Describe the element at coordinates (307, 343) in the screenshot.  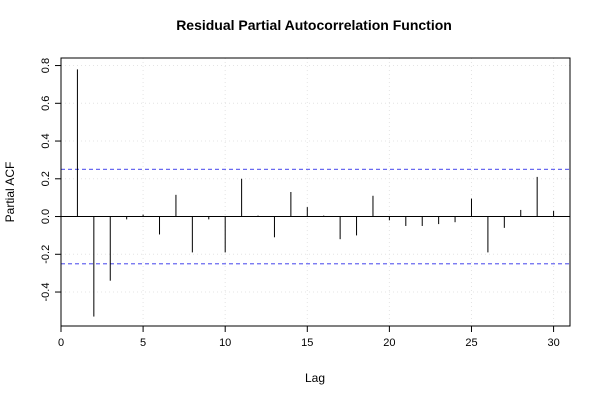
I see `x-tick-label: 15` at that location.